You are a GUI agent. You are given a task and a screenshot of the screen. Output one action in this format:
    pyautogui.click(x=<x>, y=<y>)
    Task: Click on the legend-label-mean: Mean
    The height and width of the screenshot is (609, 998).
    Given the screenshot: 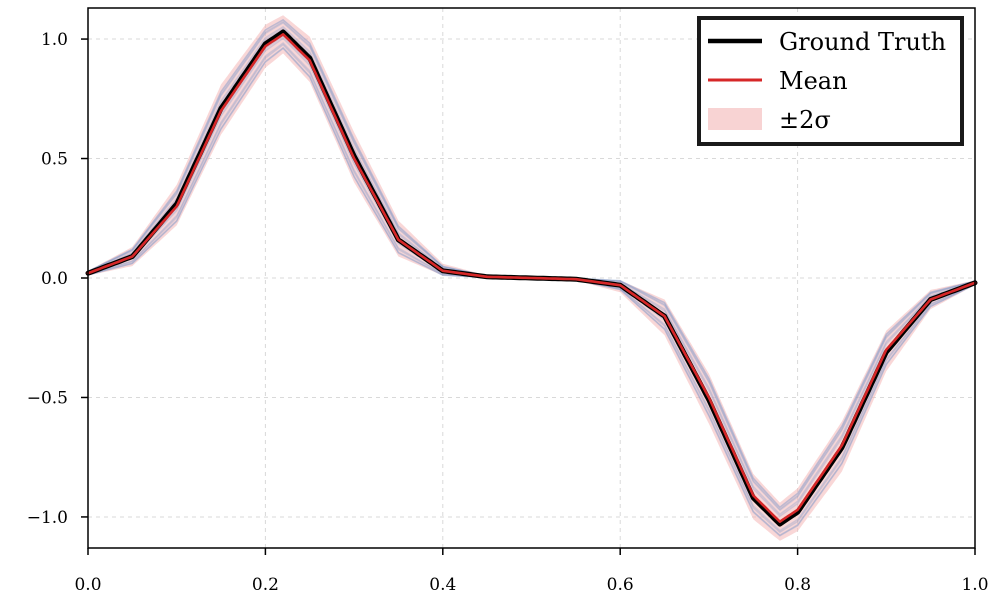 What is the action you would take?
    pyautogui.click(x=813, y=81)
    